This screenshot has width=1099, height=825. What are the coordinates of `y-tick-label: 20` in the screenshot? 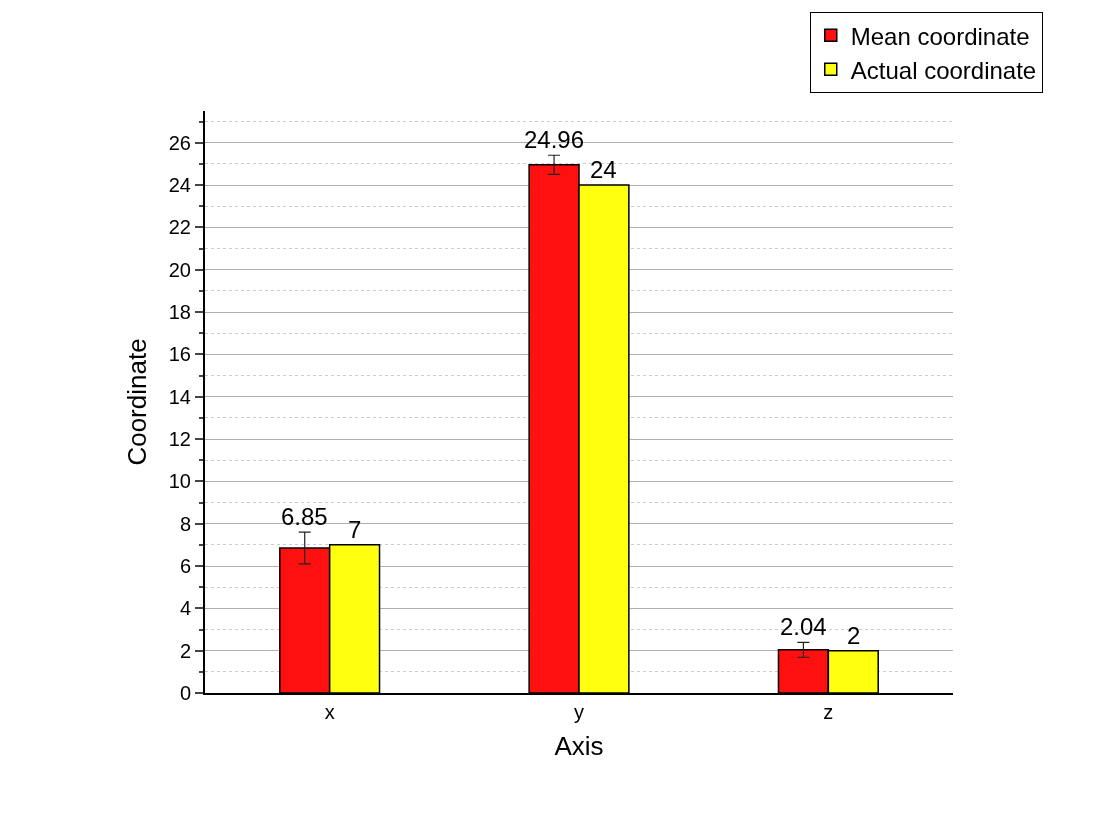 It's located at (179, 269).